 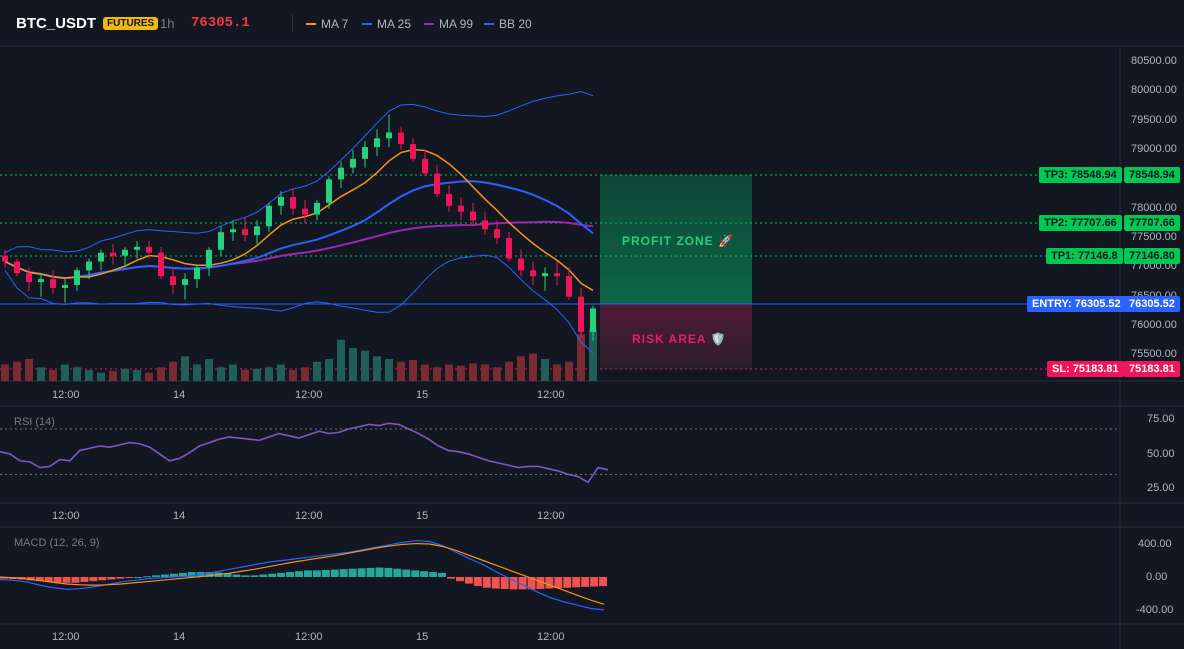 What do you see at coordinates (299, 250) in the screenshot?
I see `ma99-line` at bounding box center [299, 250].